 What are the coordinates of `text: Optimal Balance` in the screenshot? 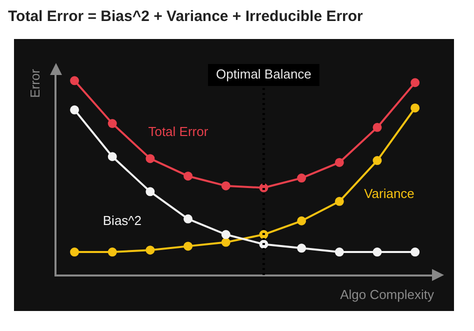 It's located at (264, 74).